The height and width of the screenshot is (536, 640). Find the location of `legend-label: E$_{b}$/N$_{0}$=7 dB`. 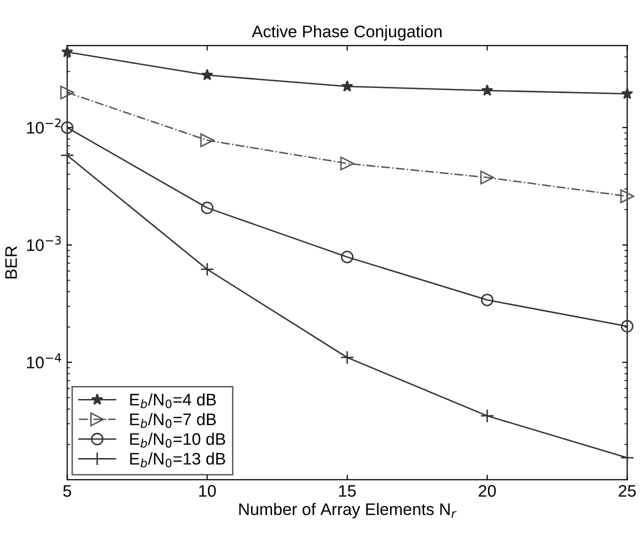

legend-label: E$_{b}$/N$_{0}$=7 dB is located at coordinates (173, 420).